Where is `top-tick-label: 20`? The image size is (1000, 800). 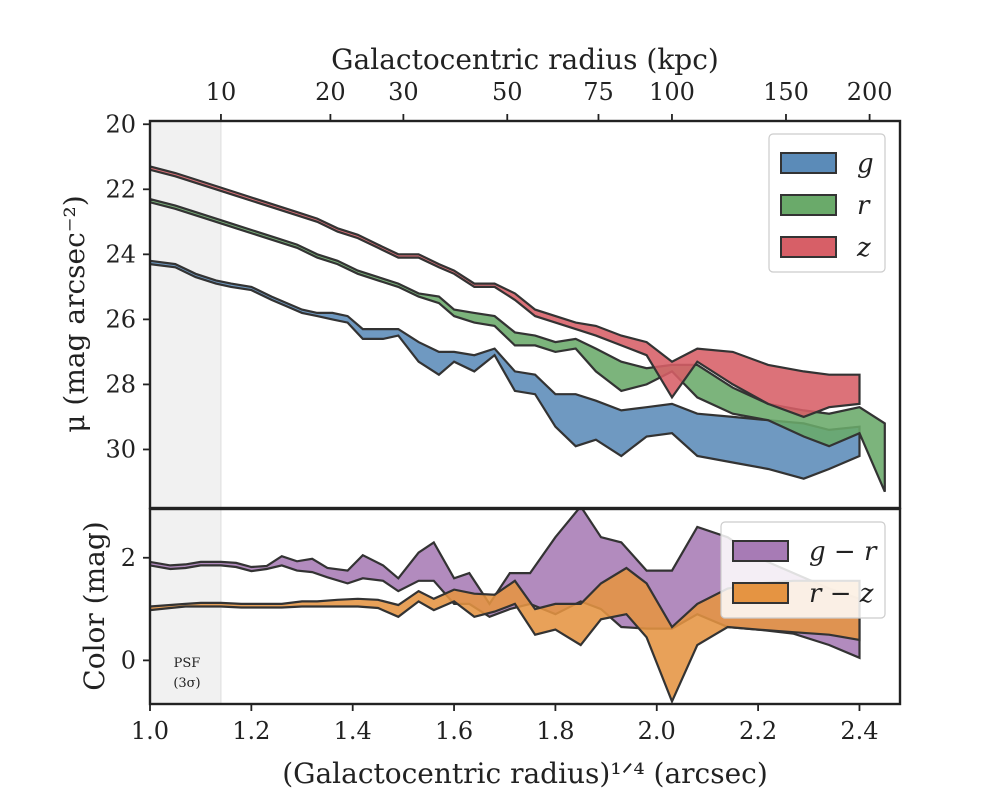
top-tick-label: 20 is located at coordinates (330, 92).